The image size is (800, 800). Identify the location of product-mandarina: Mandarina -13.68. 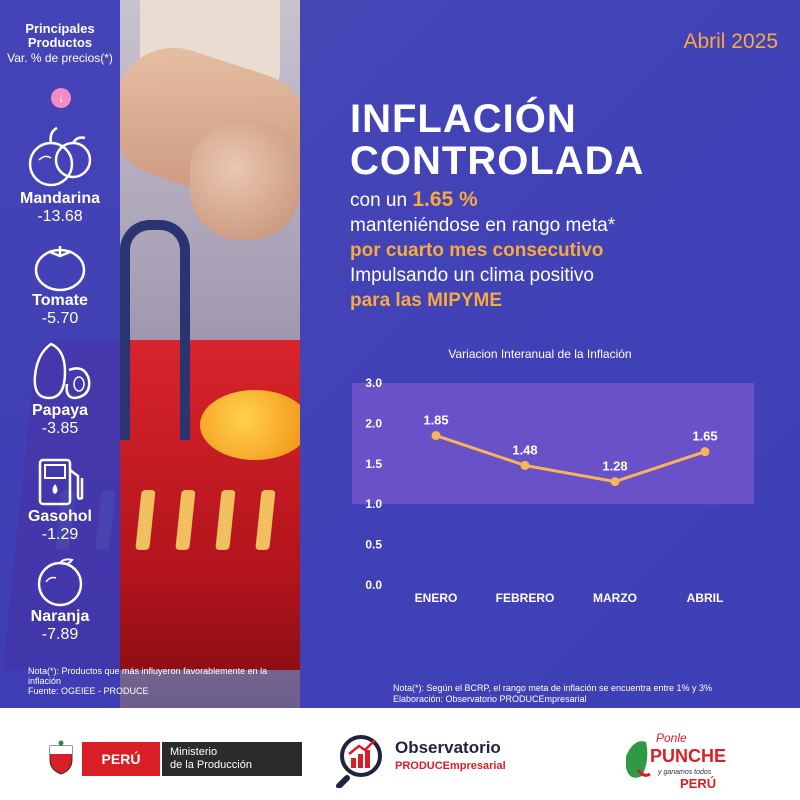
(60, 175).